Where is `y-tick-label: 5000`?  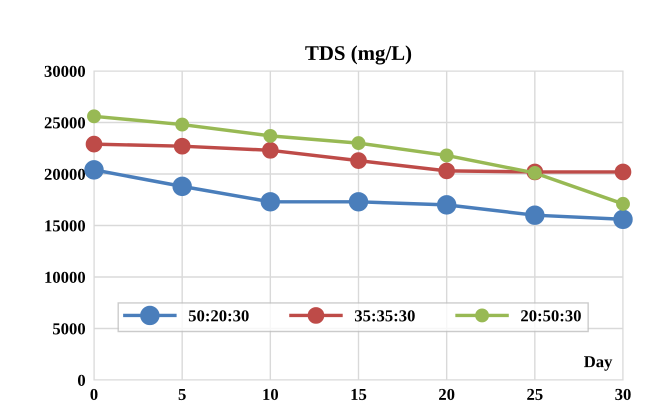 y-tick-label: 5000 is located at coordinates (69, 328).